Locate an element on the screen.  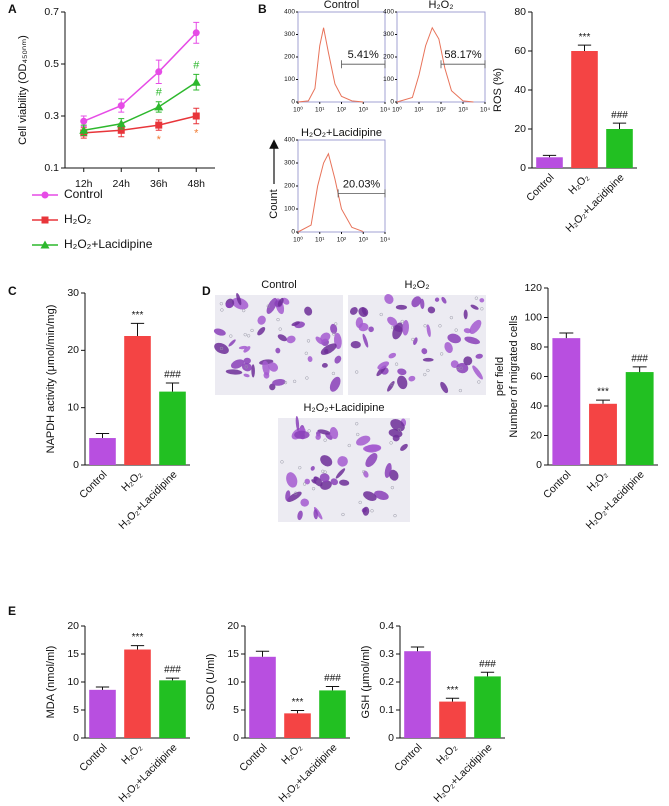
y-tick-label: 0.3 is located at coordinates (51, 116).